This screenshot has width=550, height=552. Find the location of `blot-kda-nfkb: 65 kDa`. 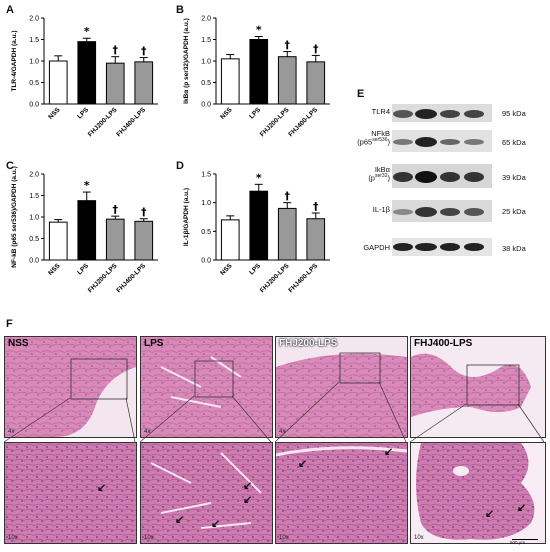

blot-kda-nfkb: 65 kDa is located at coordinates (514, 142).